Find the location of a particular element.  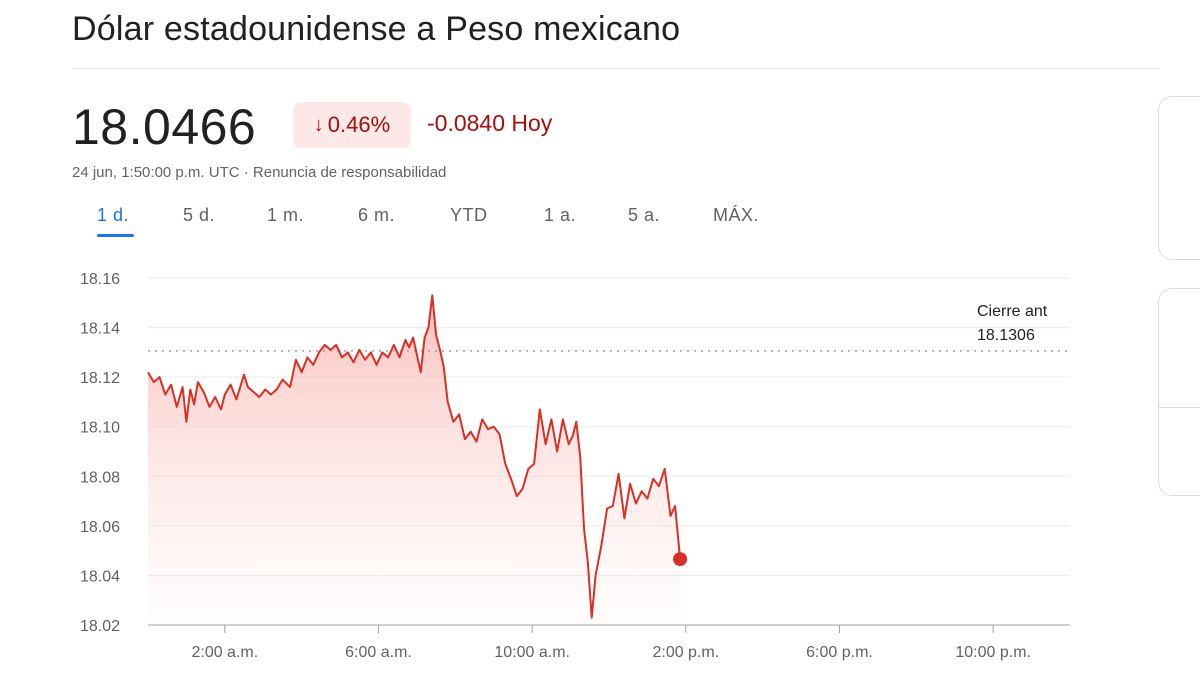

side-panel-divider is located at coordinates (1179, 407).